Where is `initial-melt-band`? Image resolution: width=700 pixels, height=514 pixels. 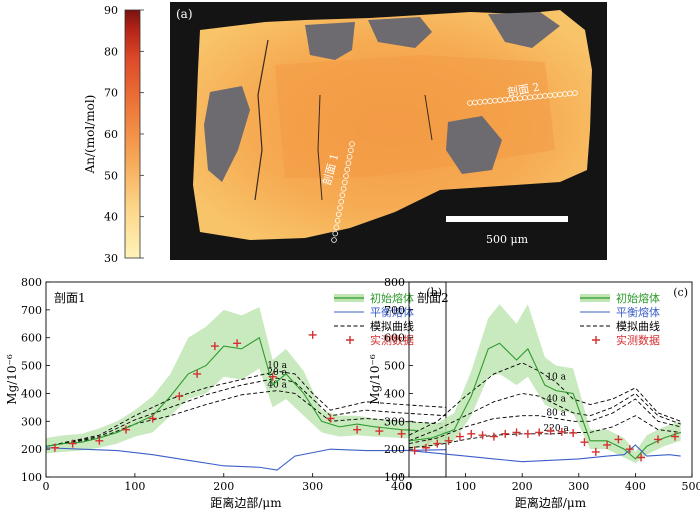 initial-melt-band is located at coordinates (545, 384).